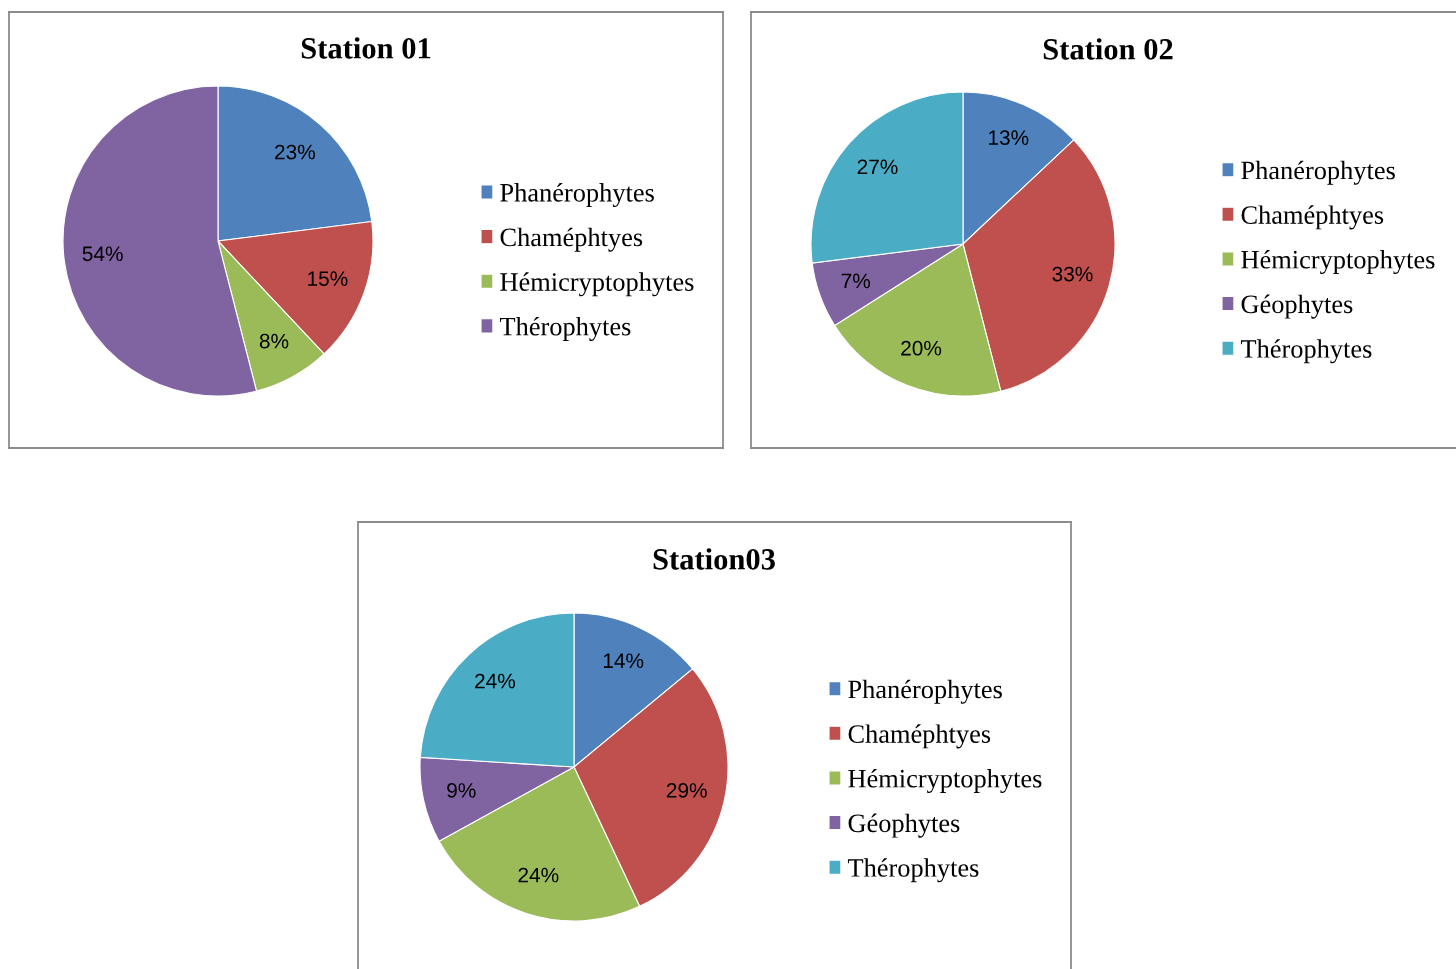  What do you see at coordinates (274, 341) in the screenshot?
I see `data-label: 8%` at bounding box center [274, 341].